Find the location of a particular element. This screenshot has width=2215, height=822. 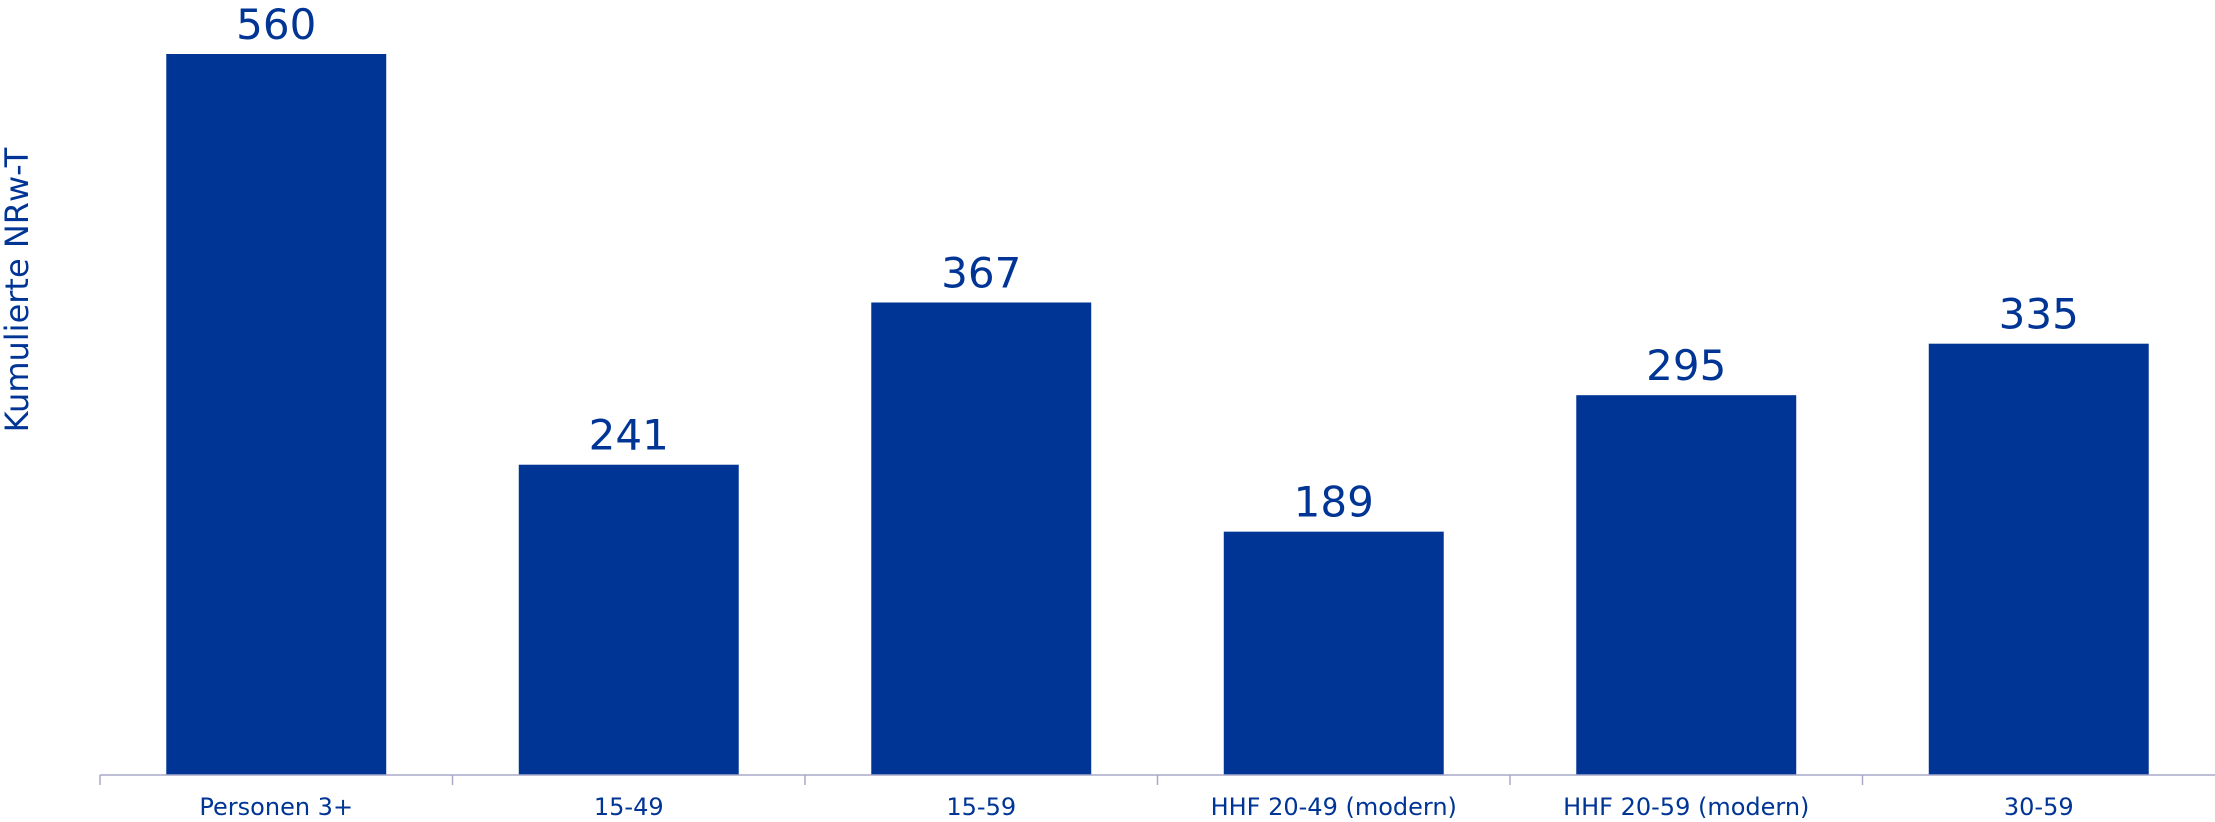

x-tick-label-3: HHF 20-49 (modern) is located at coordinates (1334, 807).